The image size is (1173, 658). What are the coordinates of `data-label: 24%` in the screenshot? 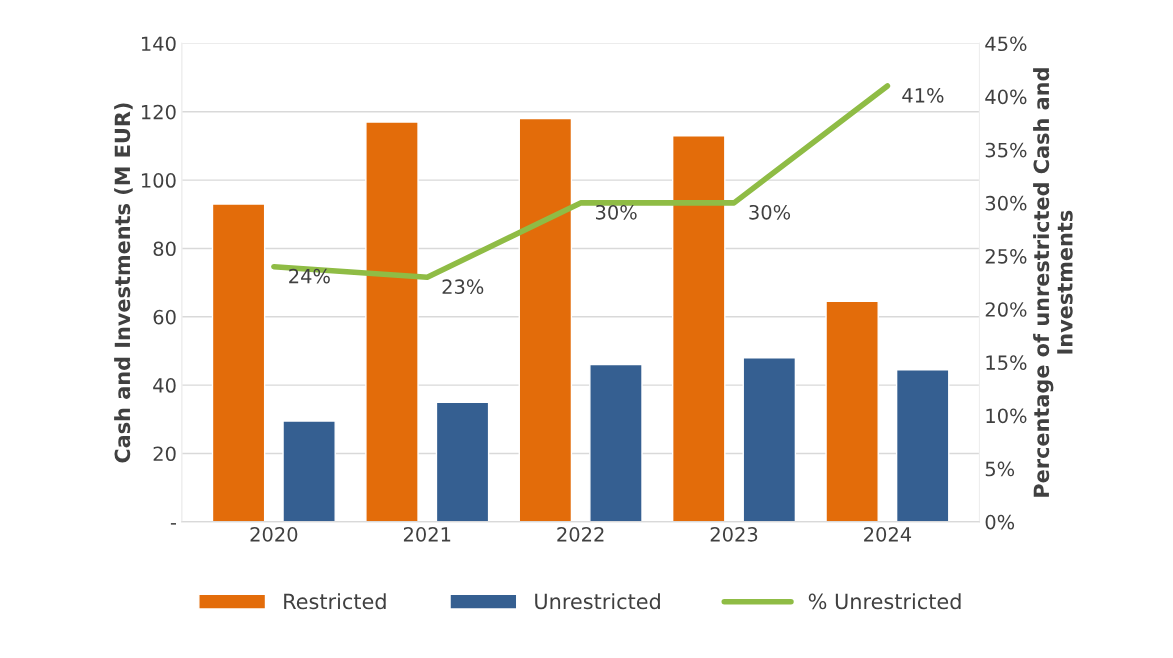 It's located at (309, 276).